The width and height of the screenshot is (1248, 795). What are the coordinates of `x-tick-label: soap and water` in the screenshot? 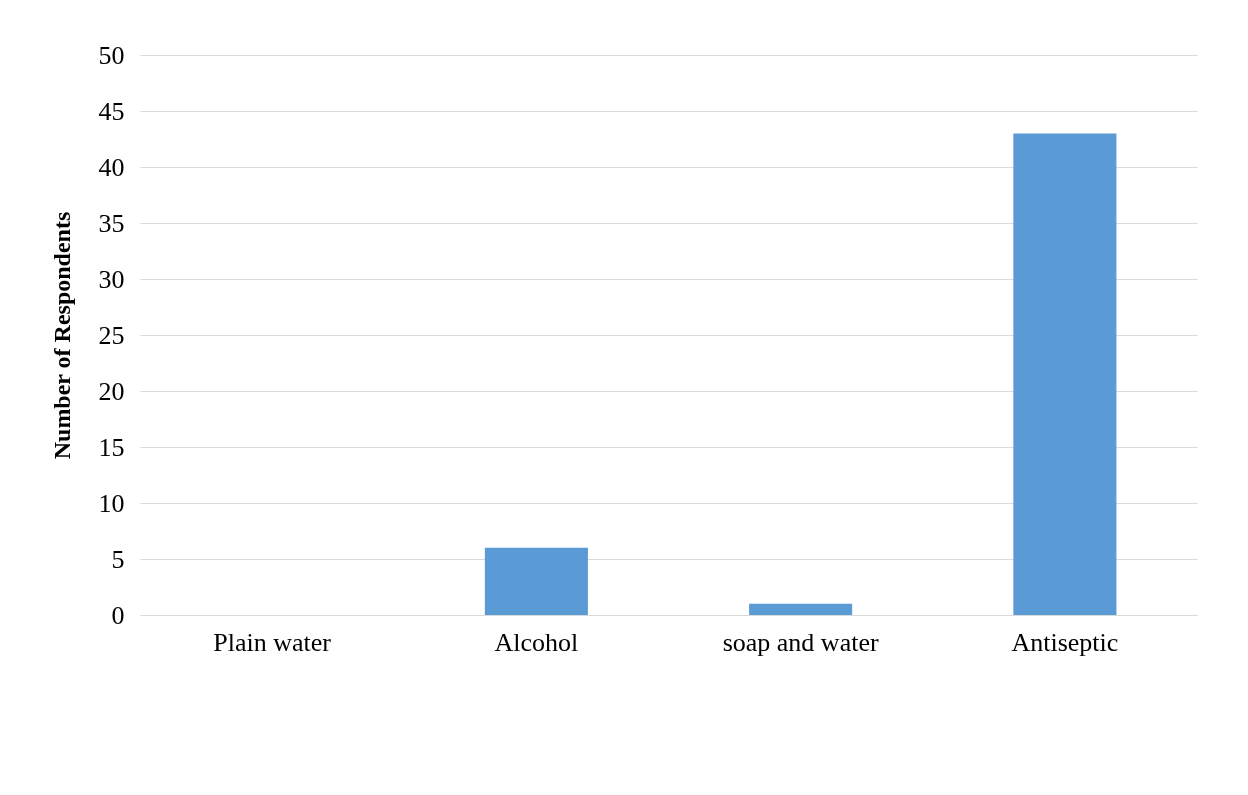 It's located at (800, 642).